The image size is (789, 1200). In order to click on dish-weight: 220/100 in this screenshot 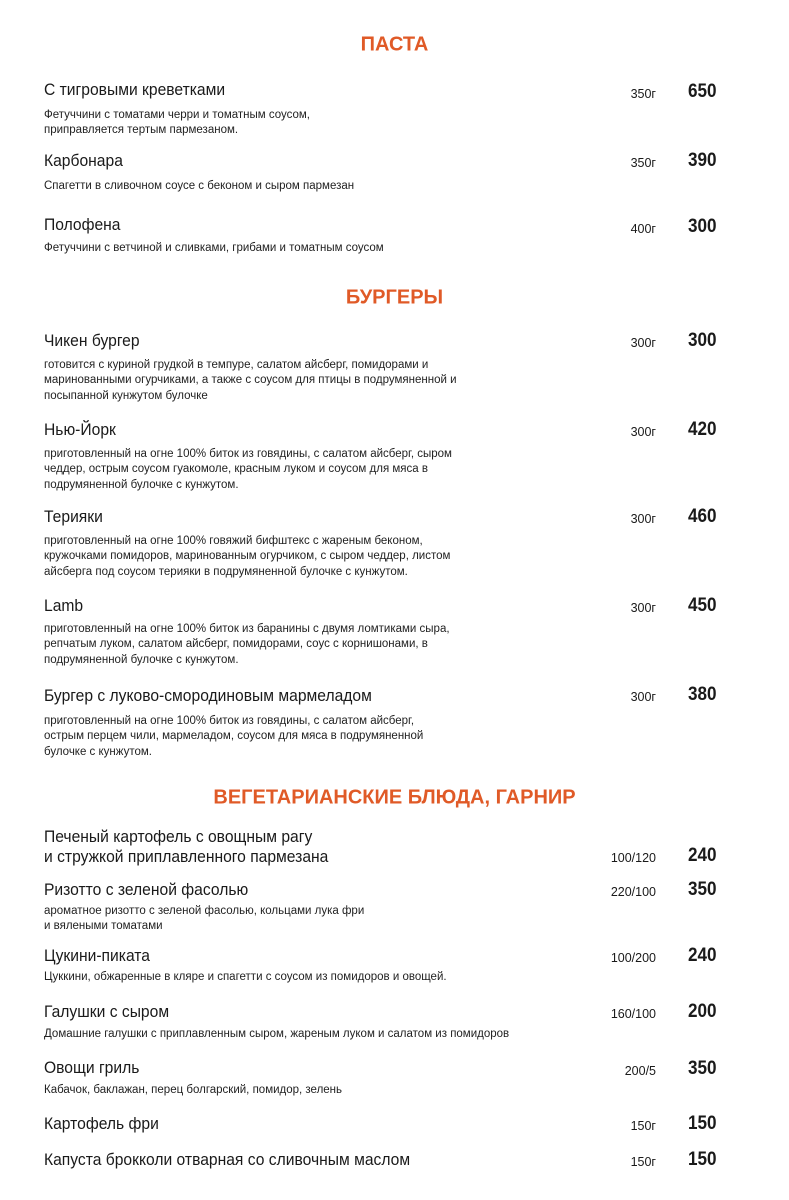, I will do `click(633, 892)`.